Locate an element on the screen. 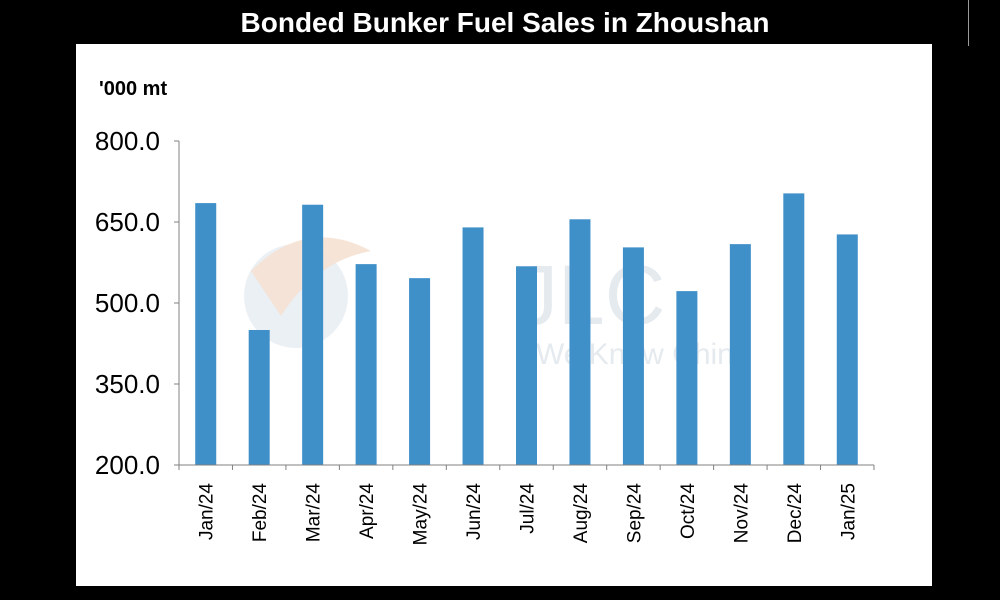  x-tick-label: Aug/24 is located at coordinates (581, 513).